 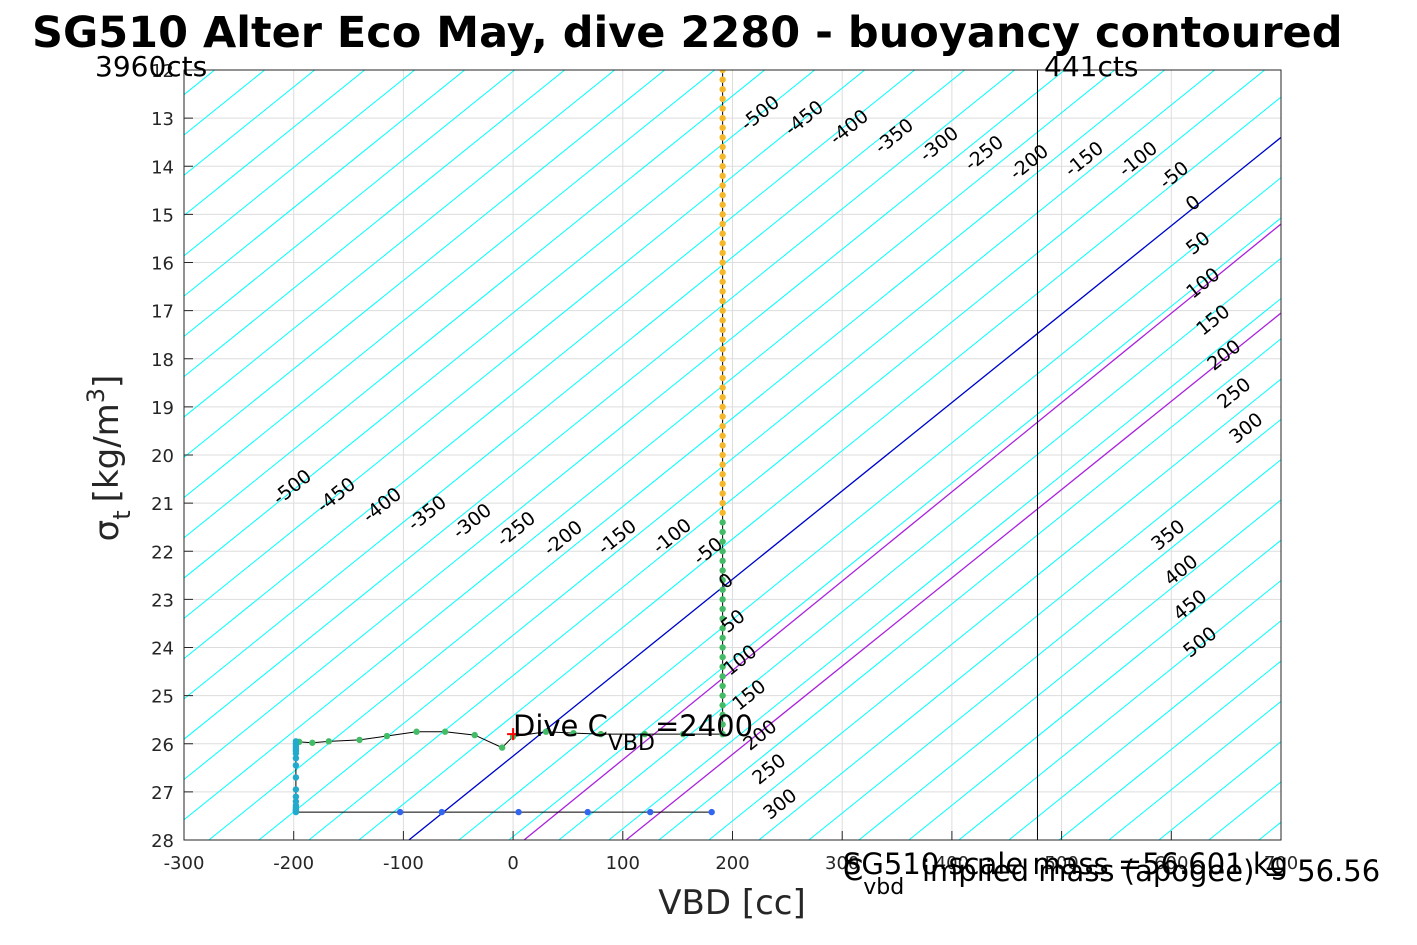 I want to click on dive-cvbd-sub: VBD, so click(x=631, y=743).